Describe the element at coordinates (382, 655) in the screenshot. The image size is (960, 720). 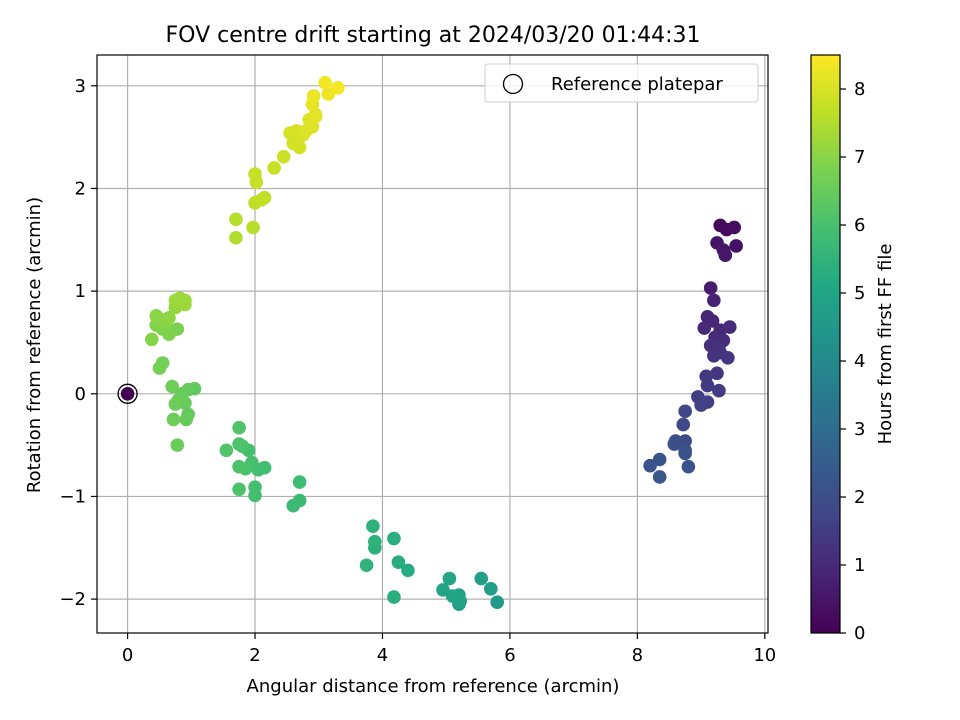
I see `x-tick-label: 4` at that location.